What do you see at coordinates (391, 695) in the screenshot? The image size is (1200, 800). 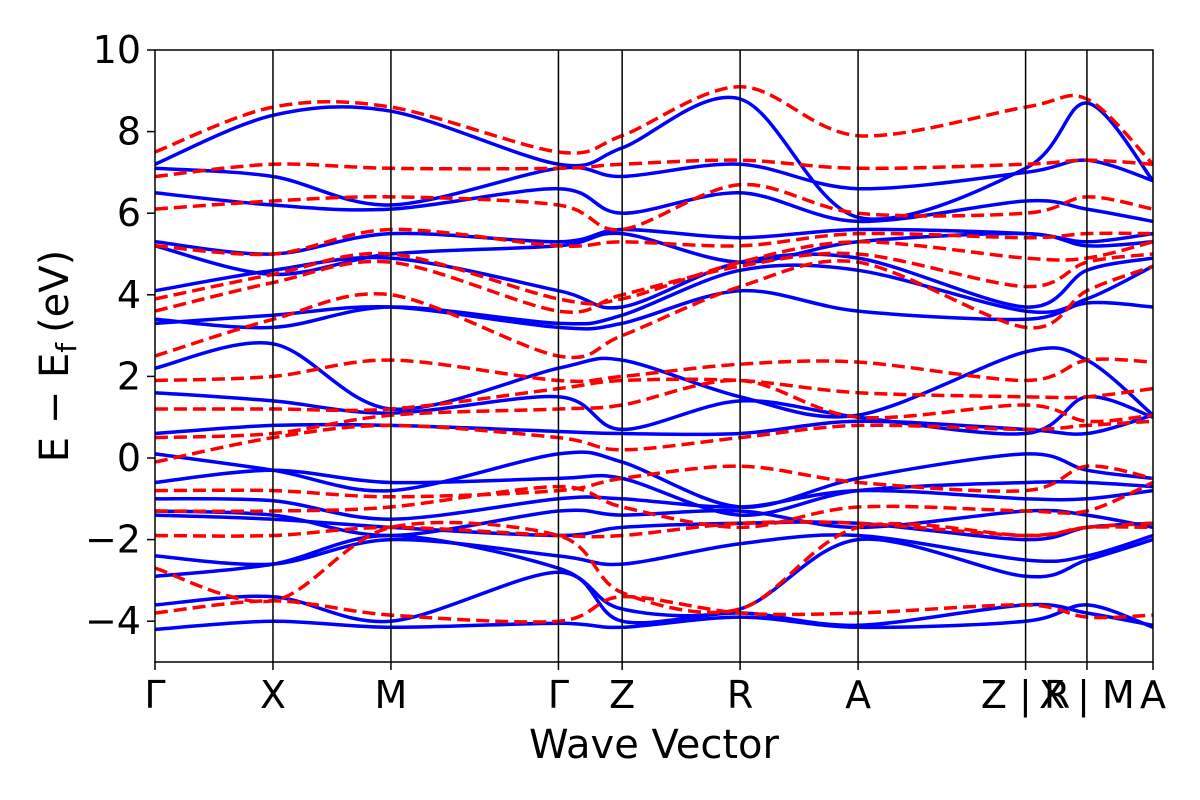 I see `x-tick-label: M` at bounding box center [391, 695].